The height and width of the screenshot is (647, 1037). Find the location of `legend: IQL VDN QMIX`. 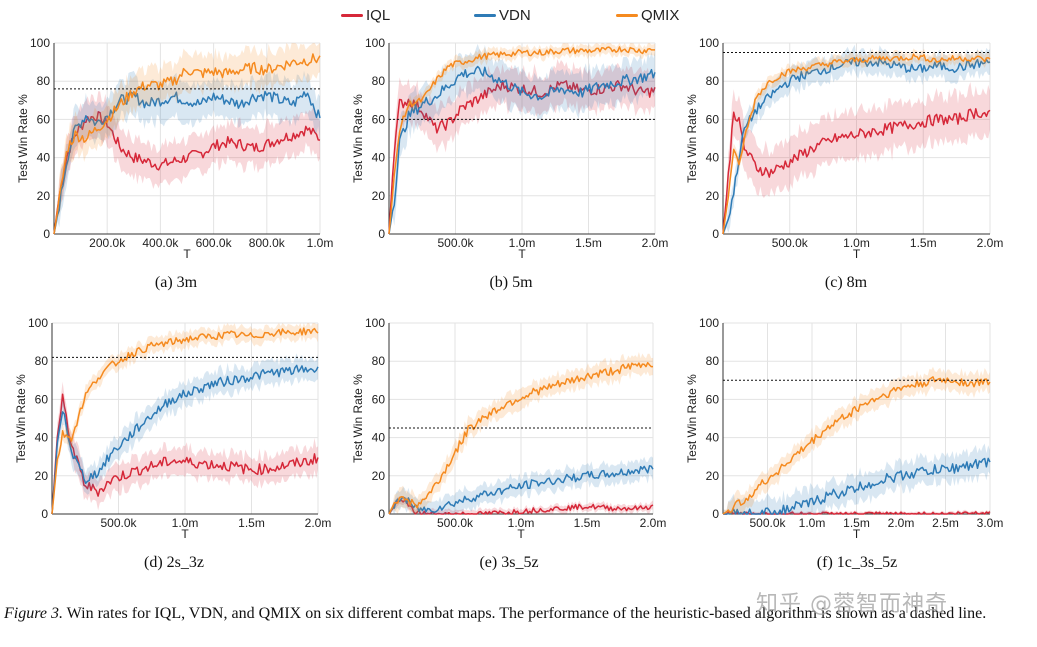

legend: IQL VDN QMIX is located at coordinates (518, 15).